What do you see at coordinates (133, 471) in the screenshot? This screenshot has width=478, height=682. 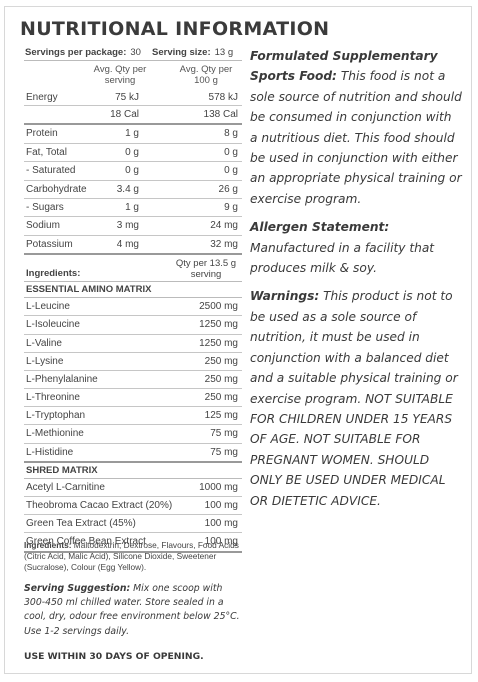 I see `shred-matrix-heading: SHRED MATRIX` at bounding box center [133, 471].